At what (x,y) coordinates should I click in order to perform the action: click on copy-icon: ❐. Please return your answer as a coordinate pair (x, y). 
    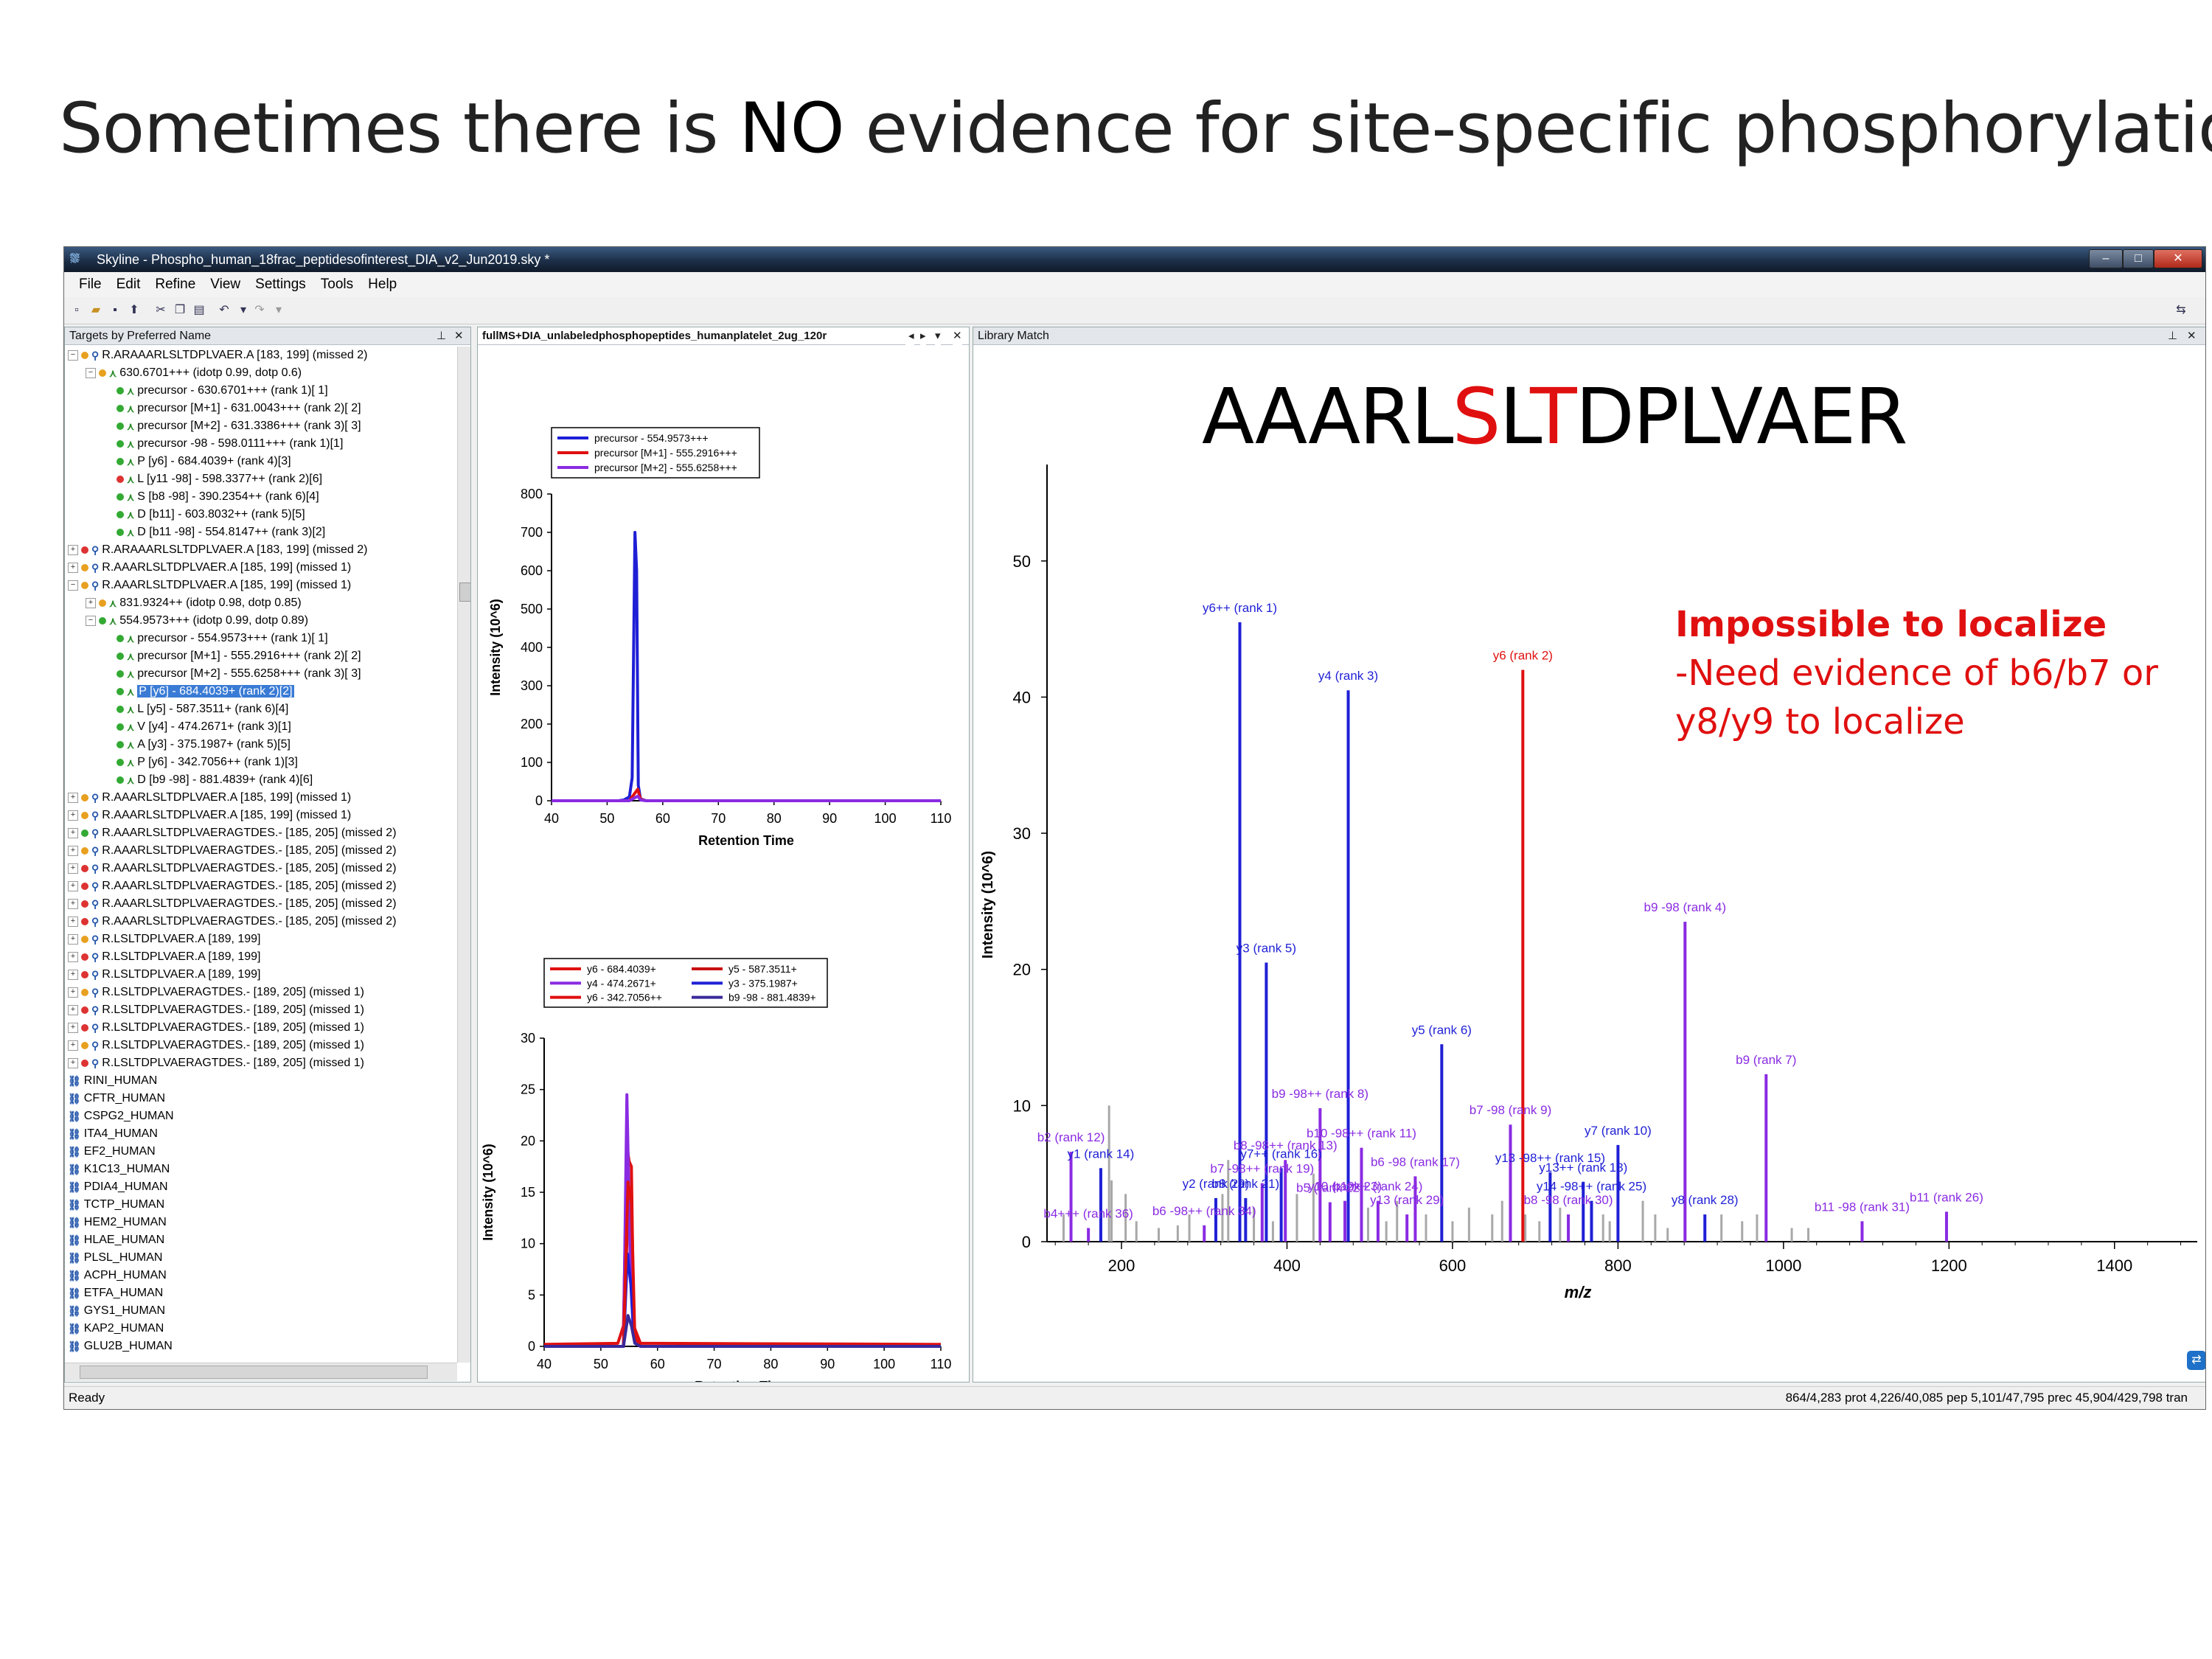
    Looking at the image, I should click on (180, 310).